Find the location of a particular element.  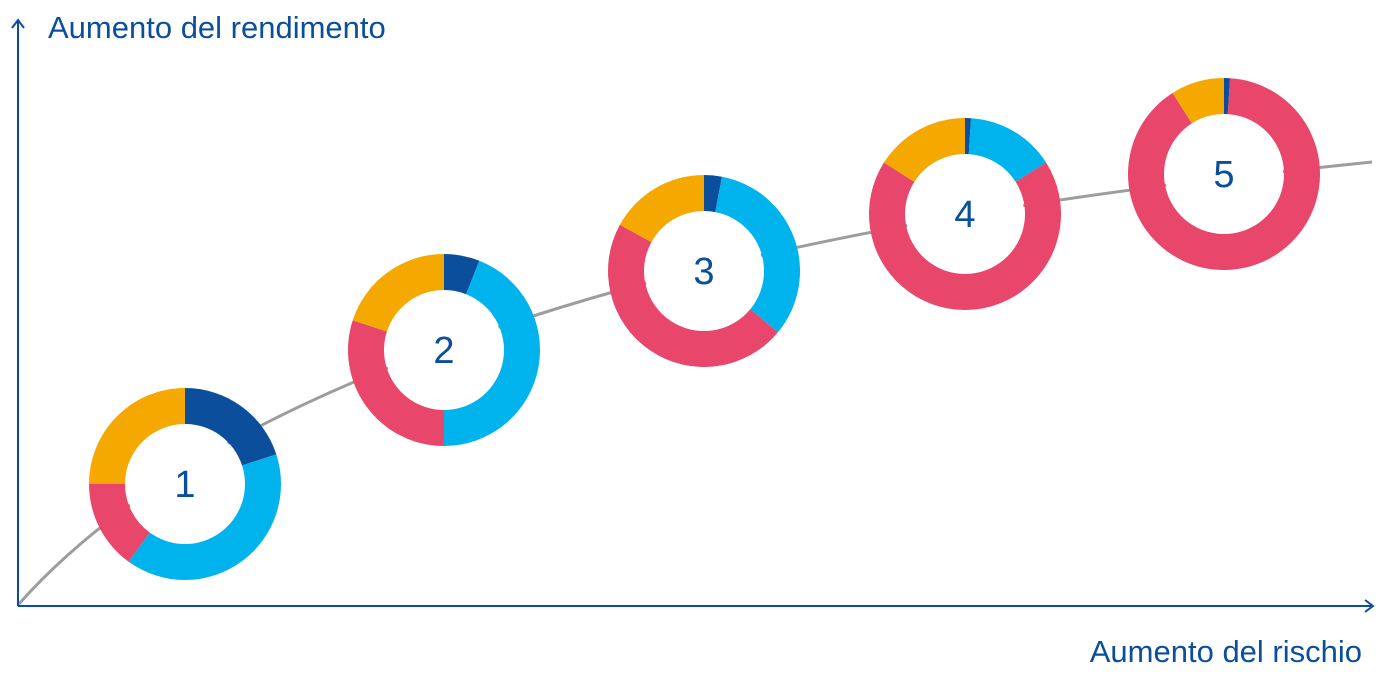

donut-portfolio-5: 5 is located at coordinates (1224, 174).